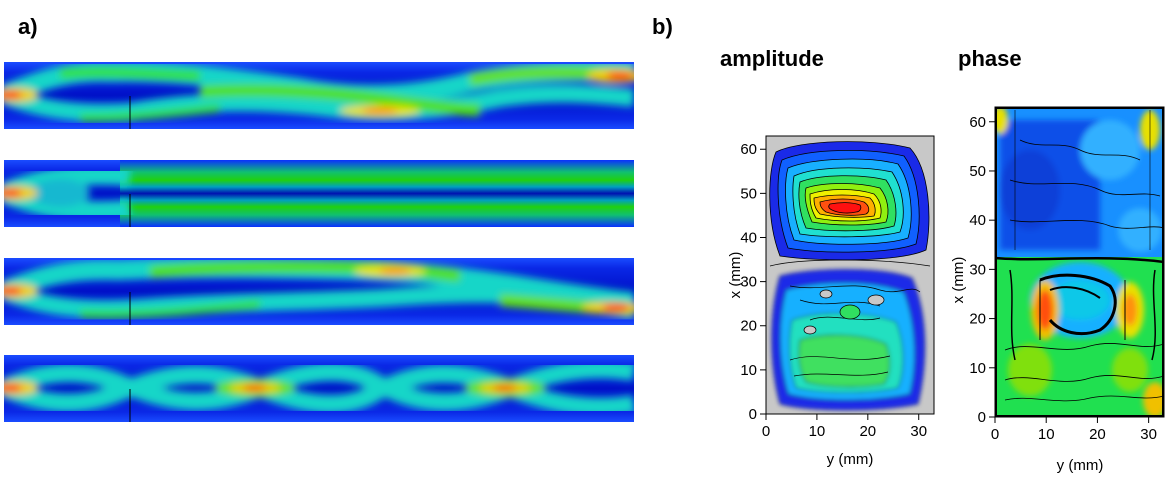 The width and height of the screenshot is (1165, 485). I want to click on amplitude-ytick-label: 10, so click(748, 370).